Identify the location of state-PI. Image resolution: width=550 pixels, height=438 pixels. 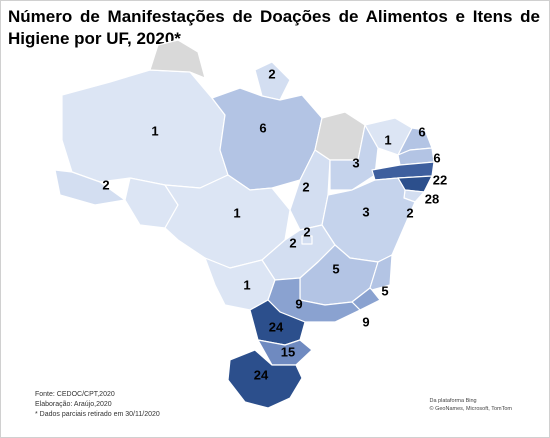
(354, 157).